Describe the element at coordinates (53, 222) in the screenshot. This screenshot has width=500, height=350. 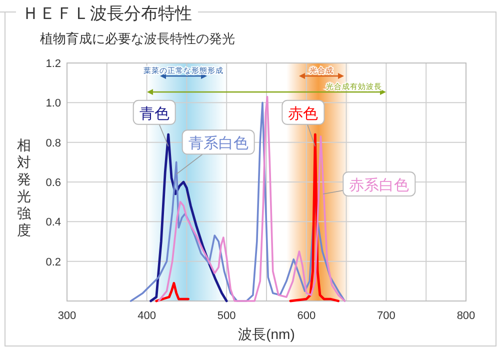
I see `y-tick-label: 0.4` at that location.